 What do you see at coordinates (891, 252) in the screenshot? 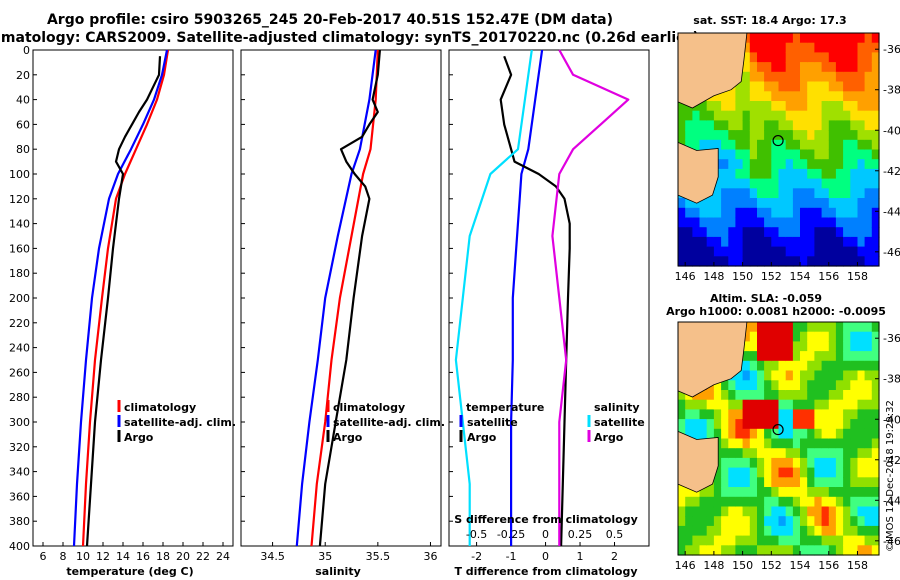
I see `map-y-tick-label: -46` at bounding box center [891, 252].